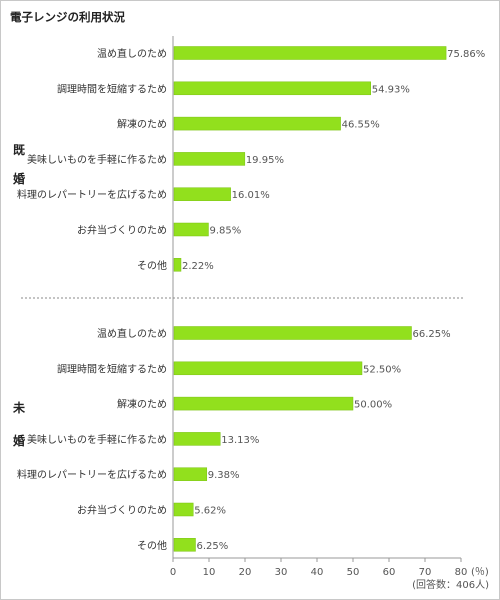 The width and height of the screenshot is (500, 600). What do you see at coordinates (240, 440) in the screenshot?
I see `value-label: 13.13%` at bounding box center [240, 440].